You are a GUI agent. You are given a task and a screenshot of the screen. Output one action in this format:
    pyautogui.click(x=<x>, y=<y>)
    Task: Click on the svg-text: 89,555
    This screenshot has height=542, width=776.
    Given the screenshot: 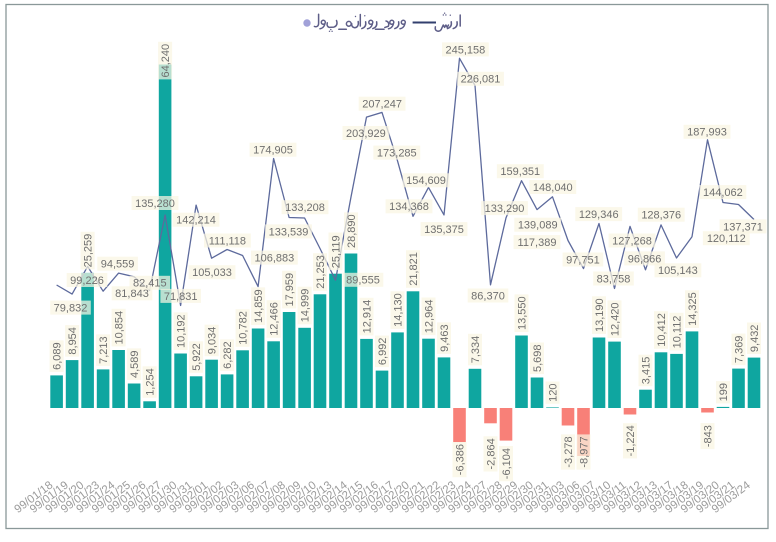 What is the action you would take?
    pyautogui.click(x=363, y=281)
    